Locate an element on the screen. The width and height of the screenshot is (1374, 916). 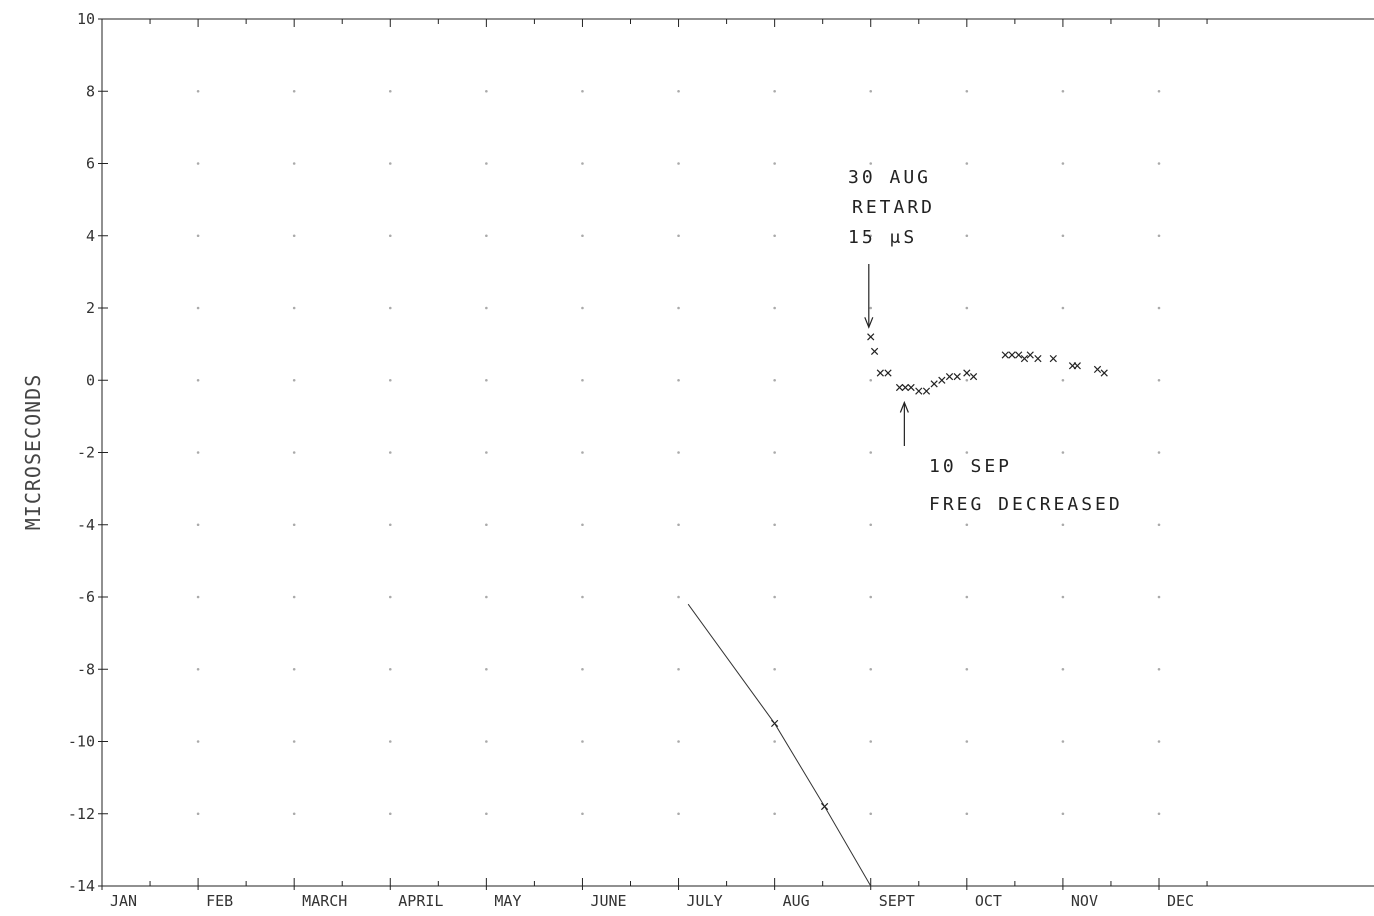
y-tick-label: 8 is located at coordinates (90, 91).